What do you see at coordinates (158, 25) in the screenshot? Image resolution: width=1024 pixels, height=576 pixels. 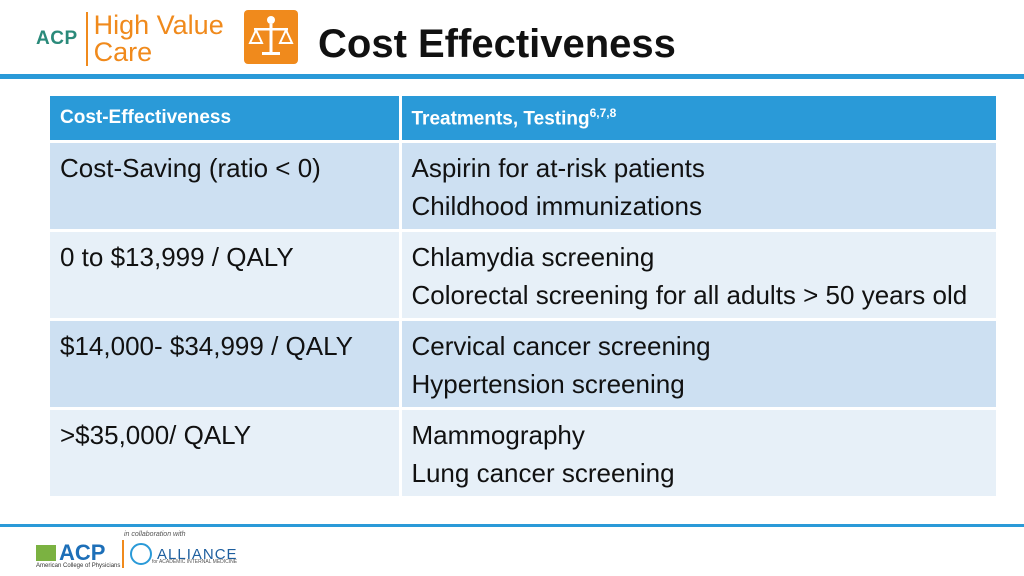 I see `logo-brand-line1: High Value` at bounding box center [158, 25].